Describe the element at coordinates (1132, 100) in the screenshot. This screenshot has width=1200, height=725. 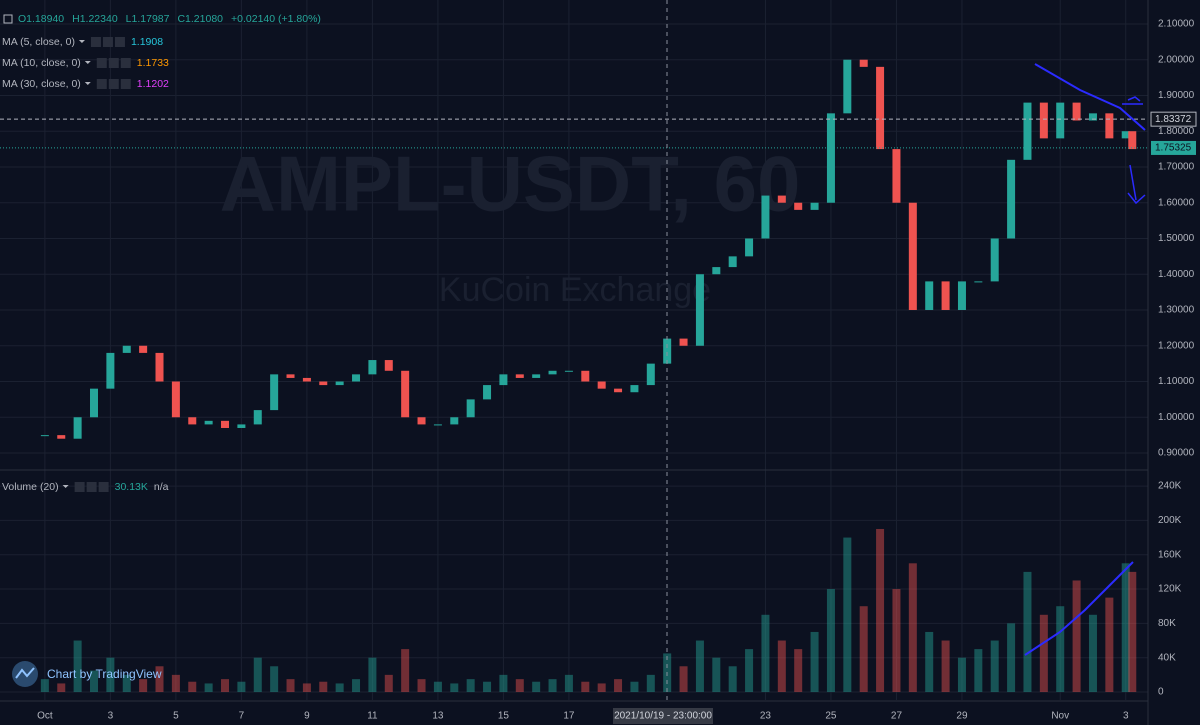
I see `annotation-mark` at that location.